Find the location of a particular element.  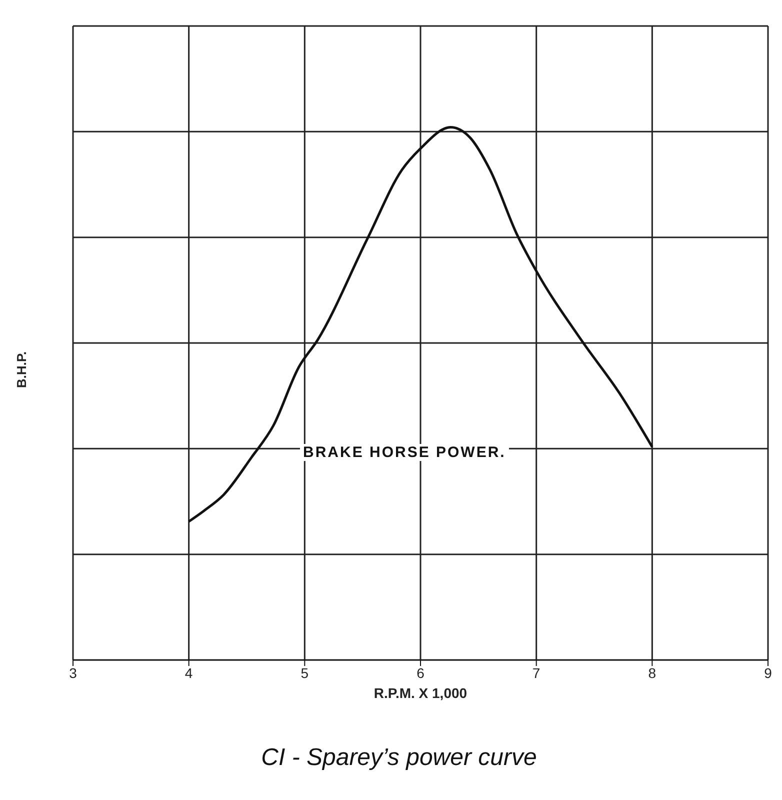

x-tick-label: 8 is located at coordinates (652, 672).